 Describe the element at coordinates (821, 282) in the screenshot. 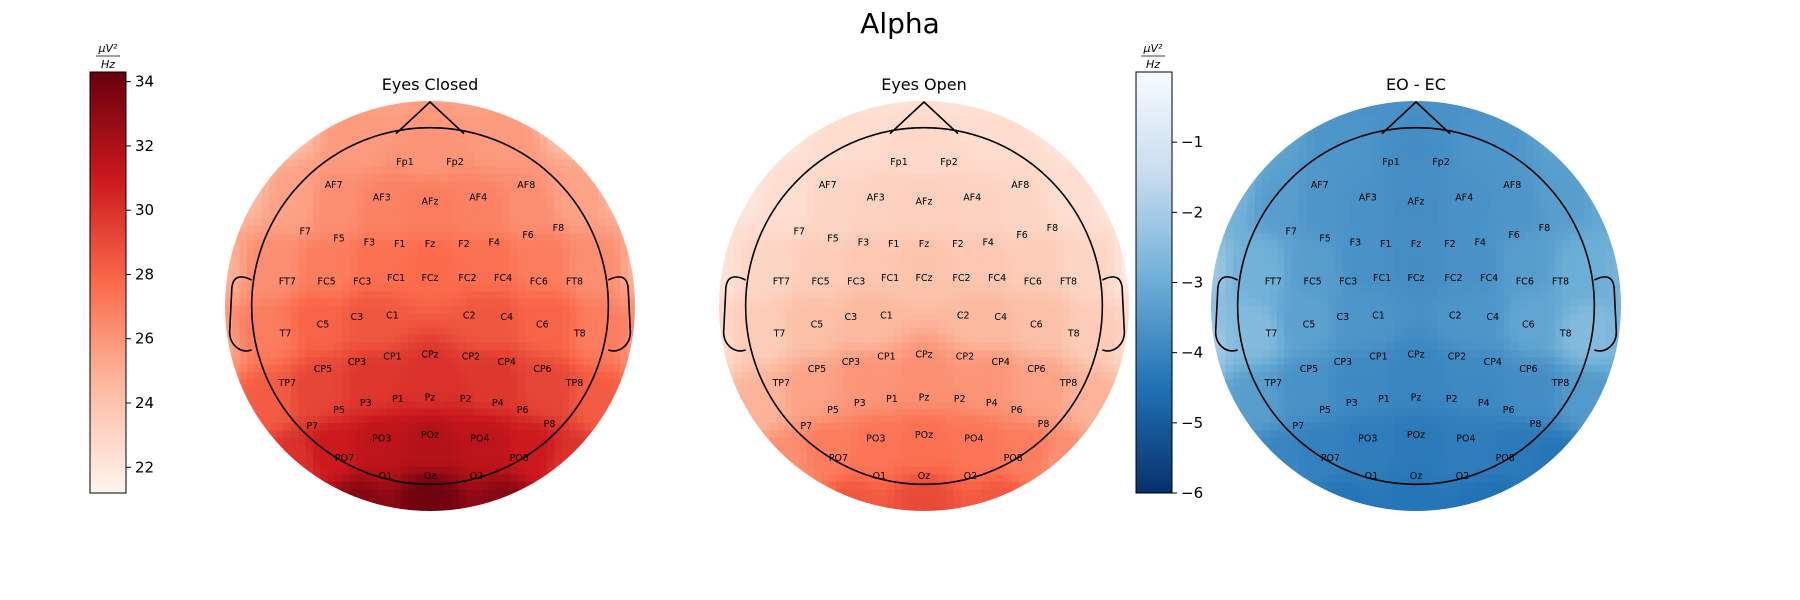

I see `electrode-label-fc5: FC5` at that location.